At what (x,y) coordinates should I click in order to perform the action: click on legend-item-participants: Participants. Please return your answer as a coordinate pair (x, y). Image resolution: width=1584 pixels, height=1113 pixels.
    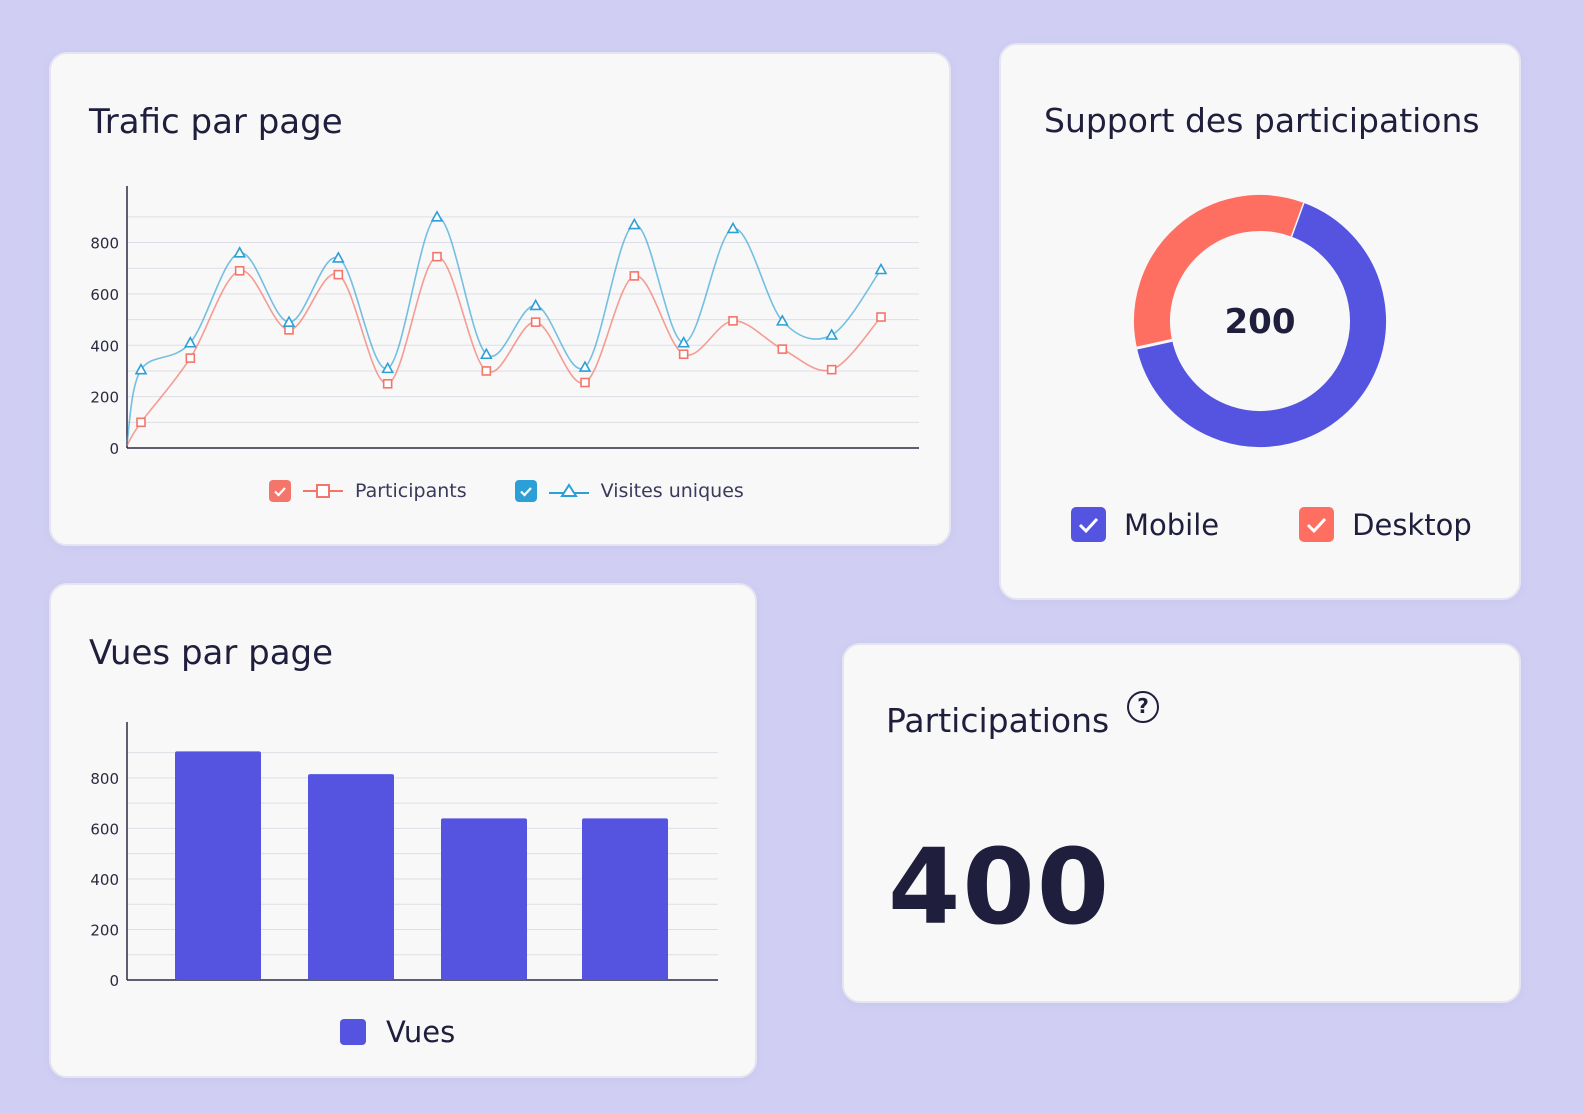
    Looking at the image, I should click on (368, 491).